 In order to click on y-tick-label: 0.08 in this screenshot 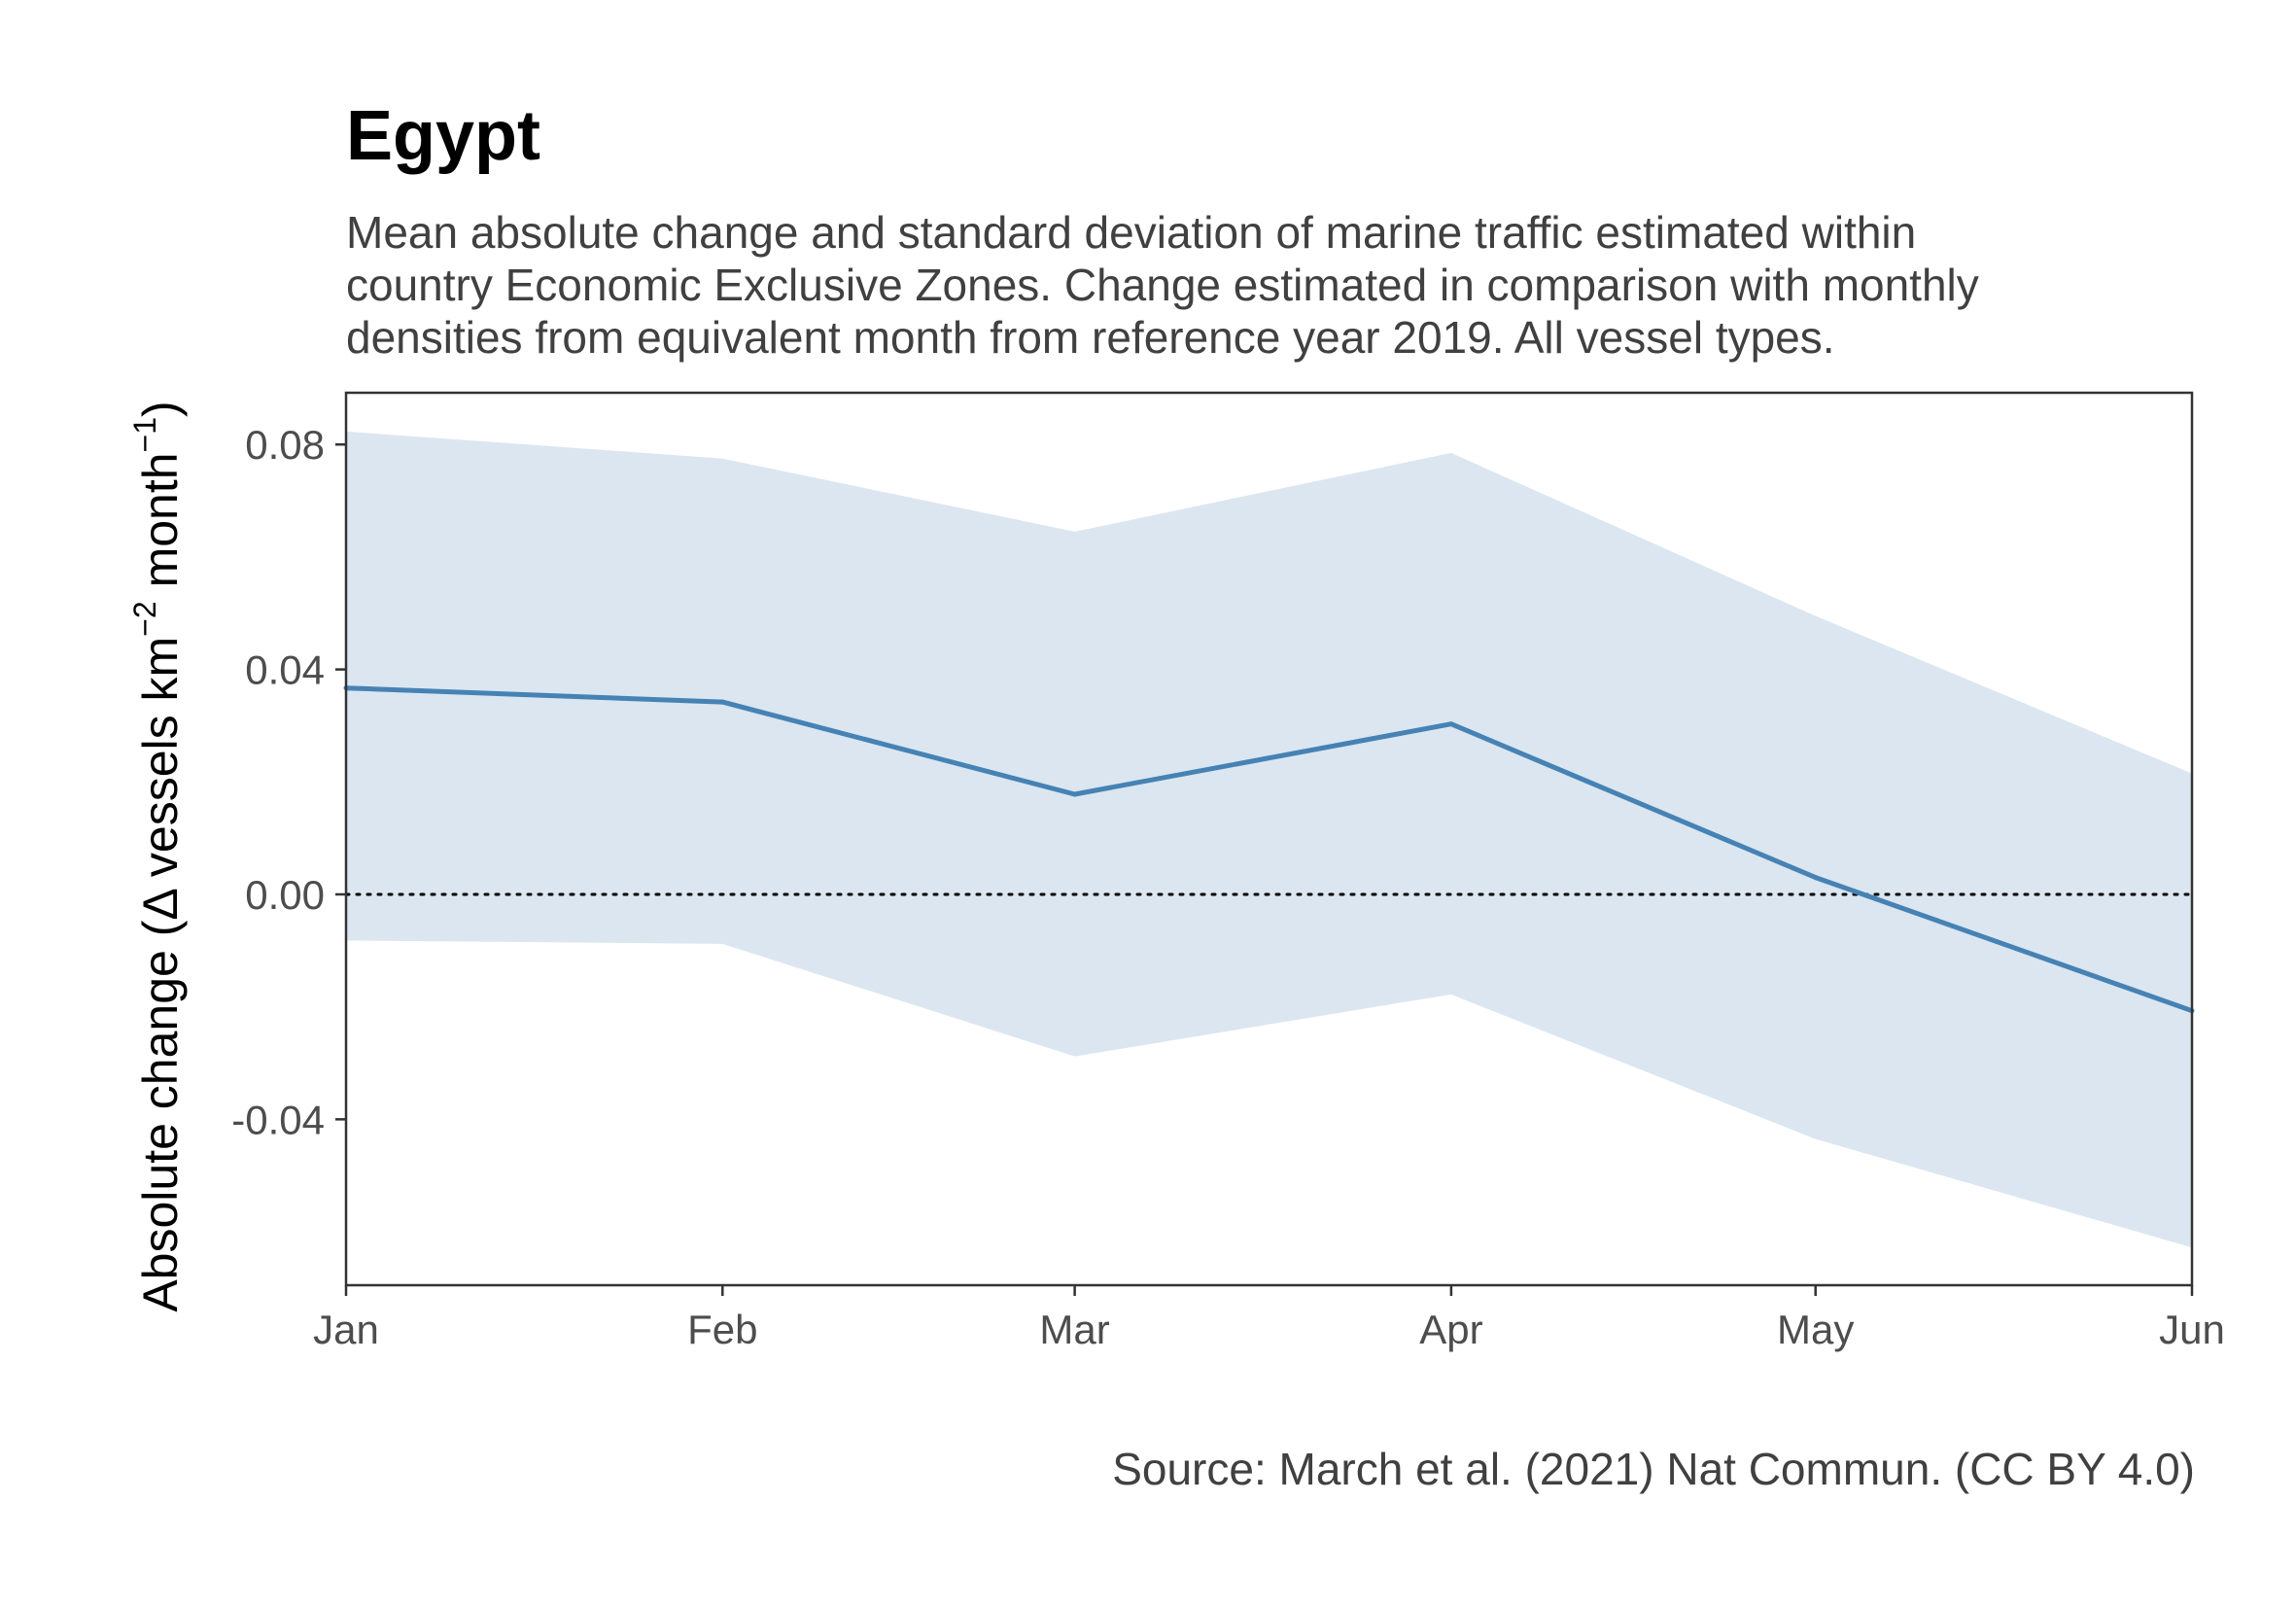, I will do `click(285, 445)`.